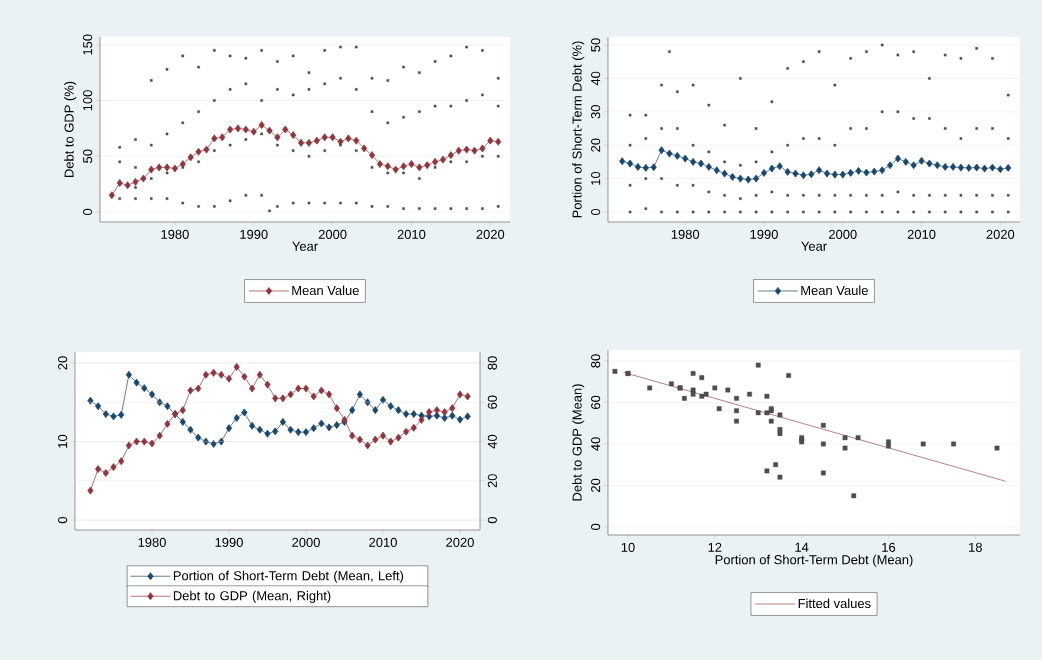  What do you see at coordinates (88, 44) in the screenshot?
I see `y-tick-label: 150` at bounding box center [88, 44].